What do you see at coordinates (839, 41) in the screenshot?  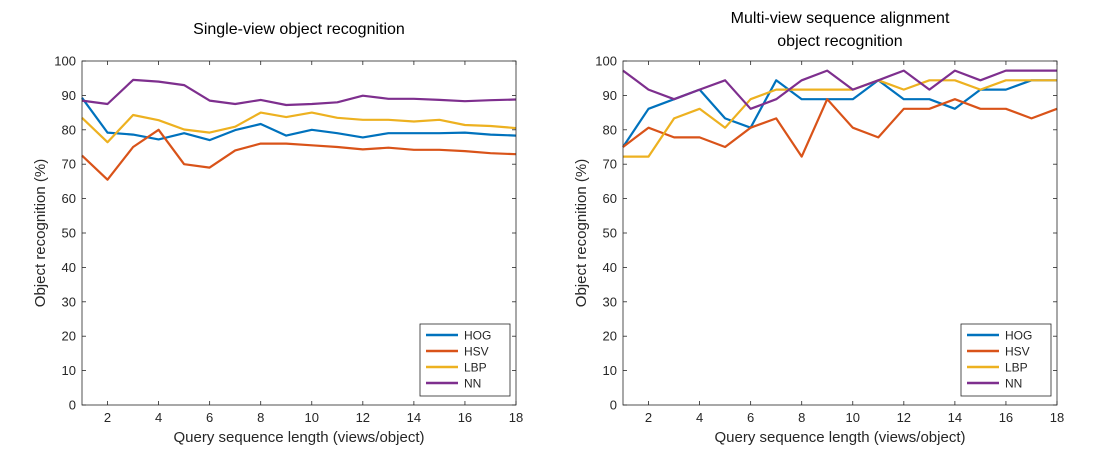 I see `chart-title: object recognition` at bounding box center [839, 41].